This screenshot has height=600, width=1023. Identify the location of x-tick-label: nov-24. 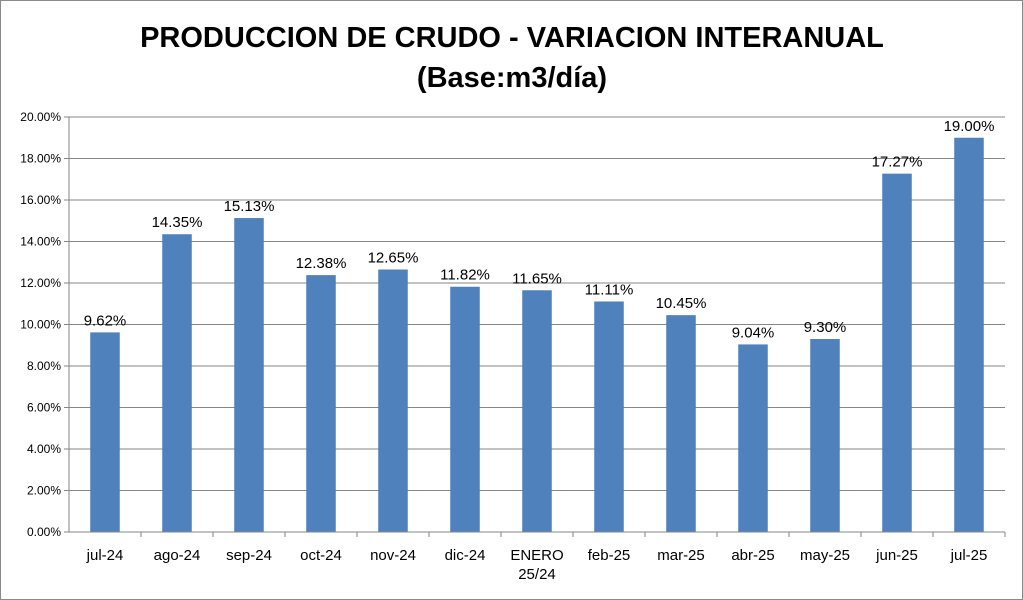
(393, 555).